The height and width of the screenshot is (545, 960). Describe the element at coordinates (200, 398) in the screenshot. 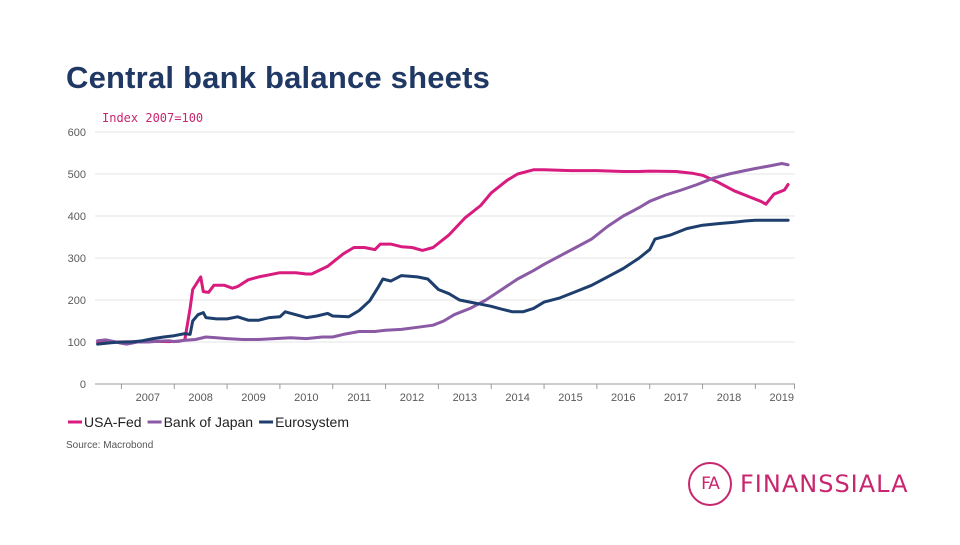

I see `x-tick-label: 2008` at that location.